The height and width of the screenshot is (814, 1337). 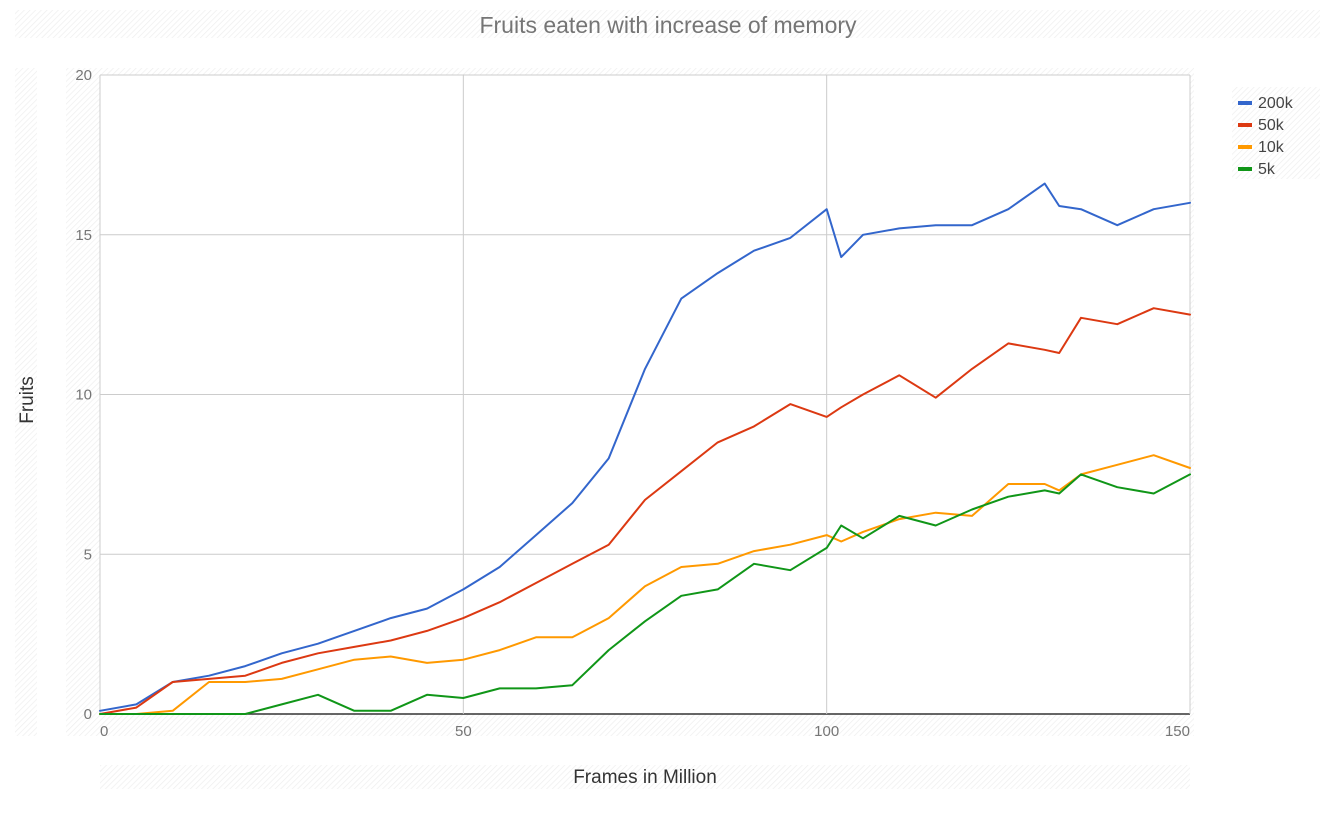 I want to click on y-axis-title-background, so click(x=26, y=402).